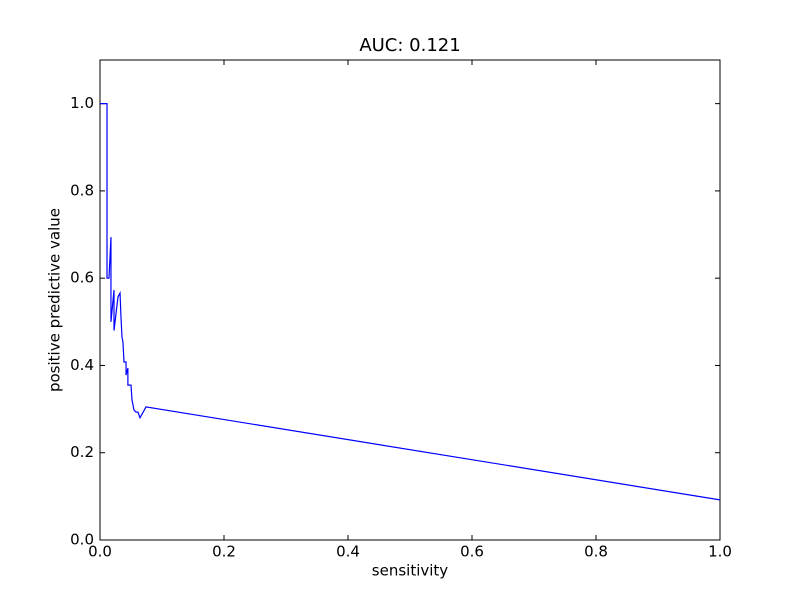  Describe the element at coordinates (82, 365) in the screenshot. I see `y-tick-label: 0.4` at that location.